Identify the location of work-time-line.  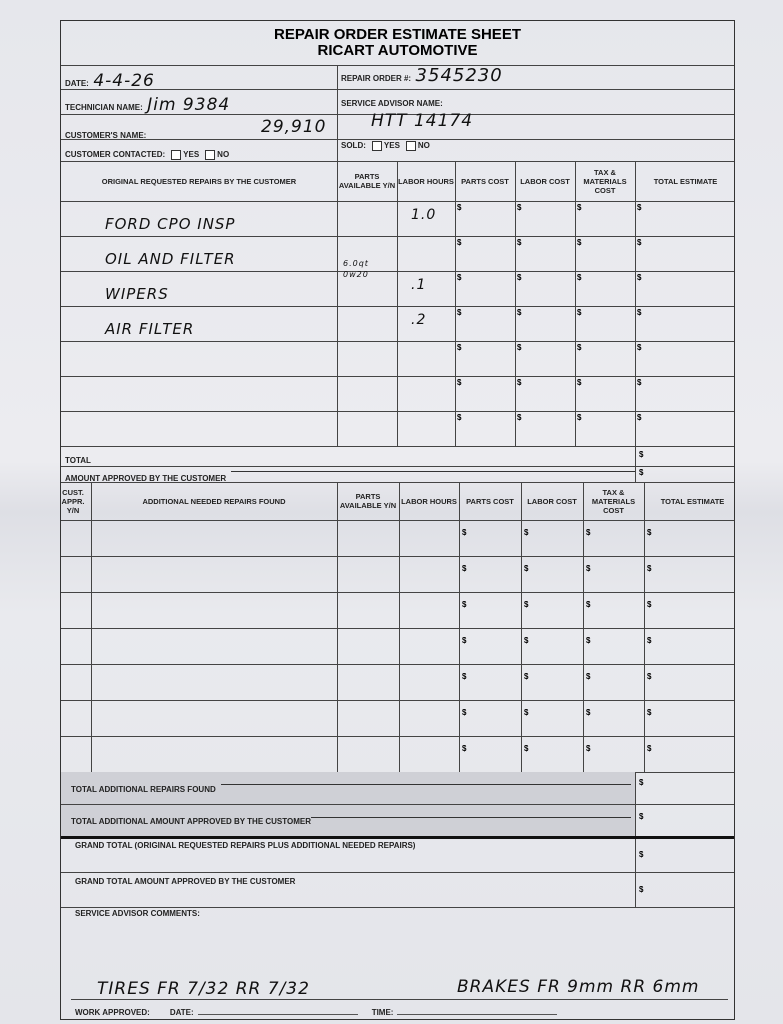
(477, 1014).